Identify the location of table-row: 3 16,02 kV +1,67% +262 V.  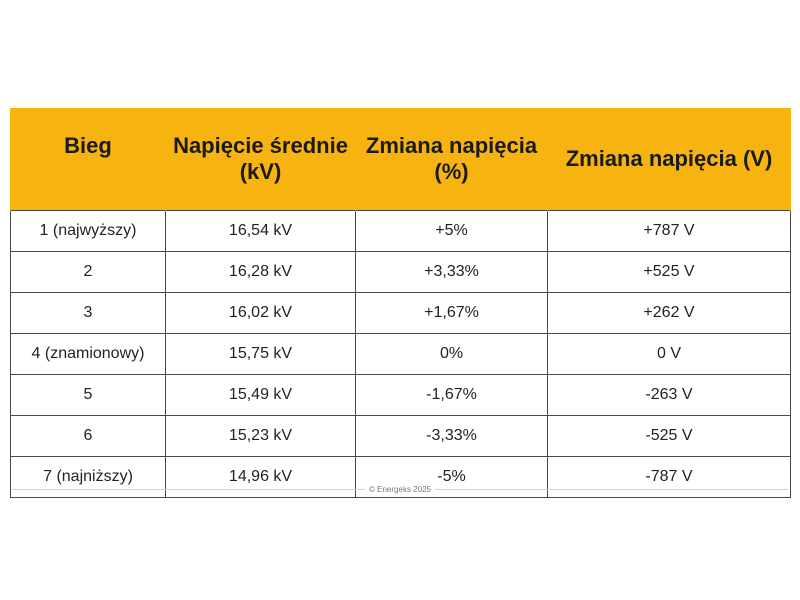
(400, 313).